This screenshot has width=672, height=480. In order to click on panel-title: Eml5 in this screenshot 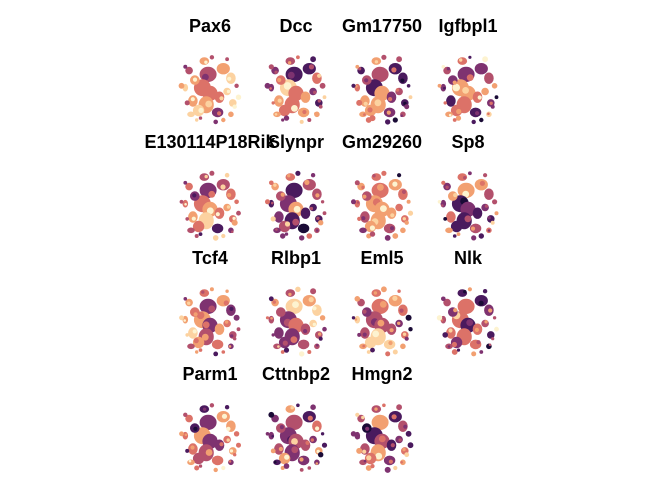, I will do `click(381, 258)`.